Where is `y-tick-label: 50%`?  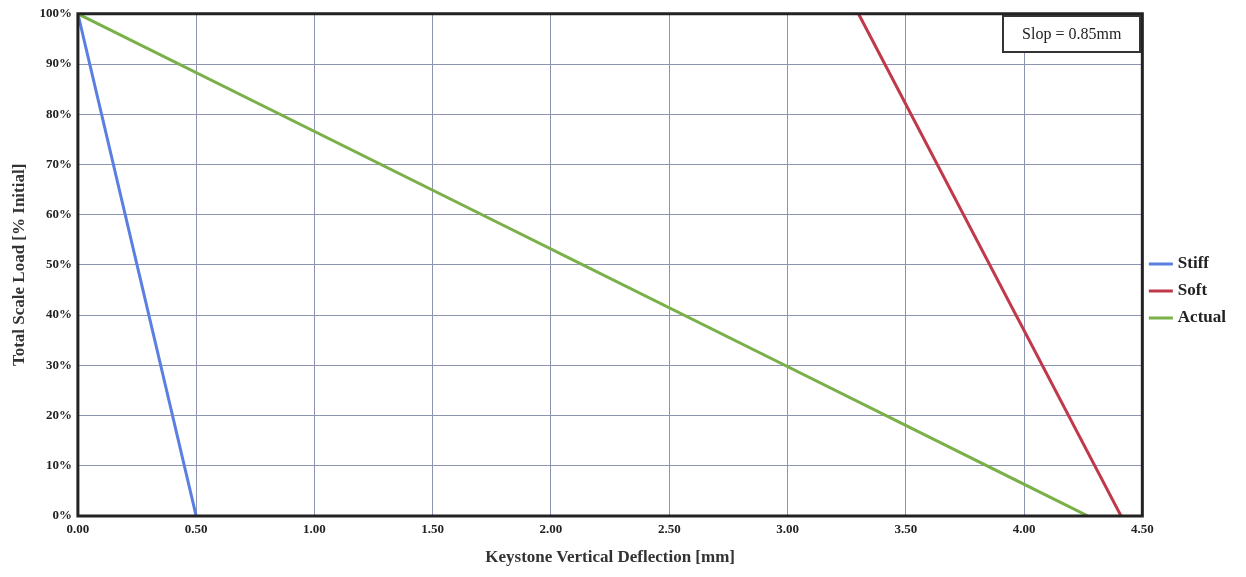 y-tick-label: 50% is located at coordinates (58, 264).